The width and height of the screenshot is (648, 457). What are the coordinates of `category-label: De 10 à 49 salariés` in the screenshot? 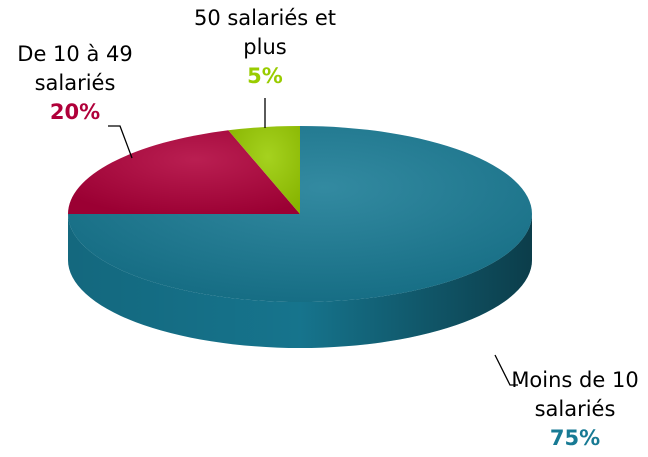 It's located at (75, 68).